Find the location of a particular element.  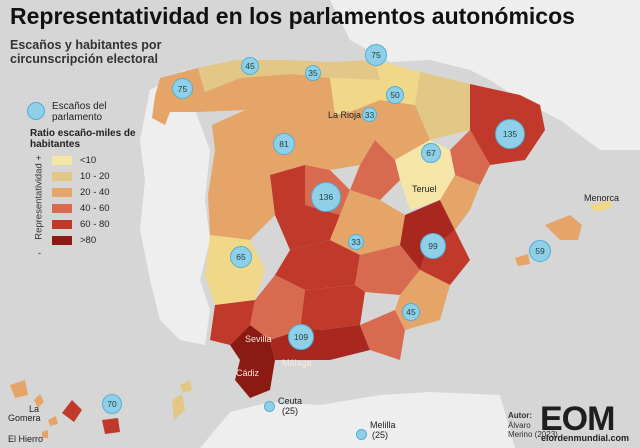

province-jaen is located at coordinates (332, 307).